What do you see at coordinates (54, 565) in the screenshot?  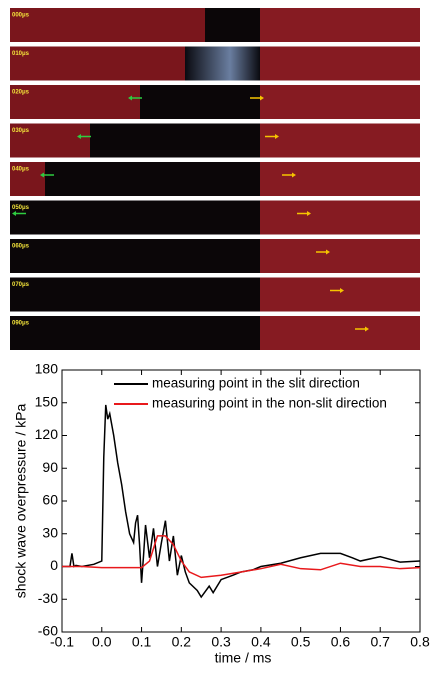 I see `y-tick-label: 0` at bounding box center [54, 565].